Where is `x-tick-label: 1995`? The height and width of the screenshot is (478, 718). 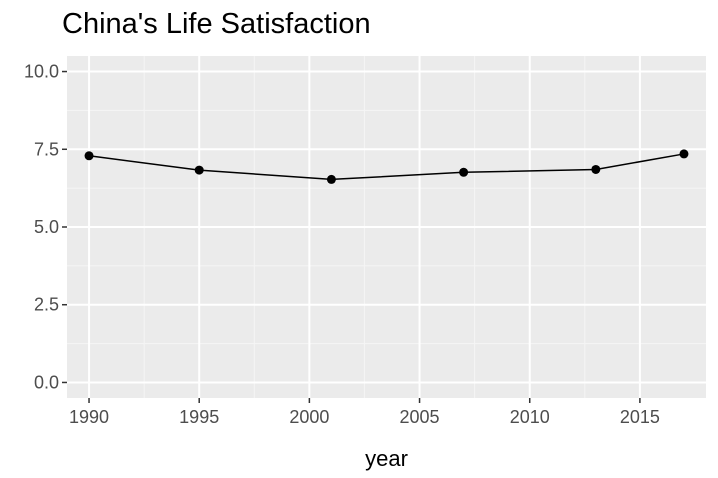 x-tick-label: 1995 is located at coordinates (199, 417).